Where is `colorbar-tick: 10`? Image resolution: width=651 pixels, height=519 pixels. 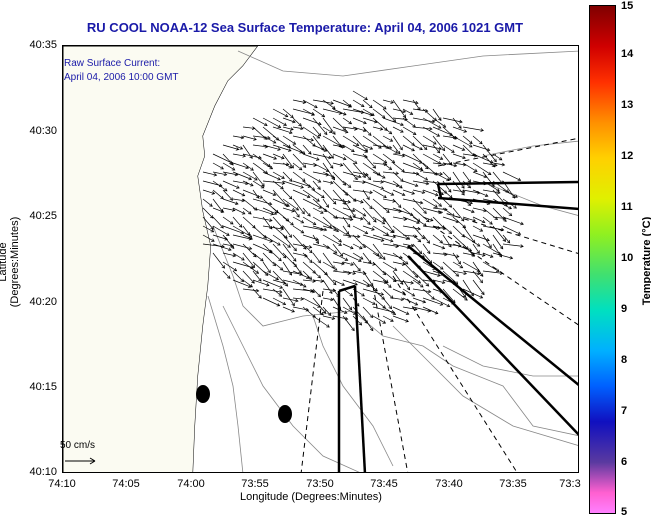 colorbar-tick: 10 is located at coordinates (627, 258).